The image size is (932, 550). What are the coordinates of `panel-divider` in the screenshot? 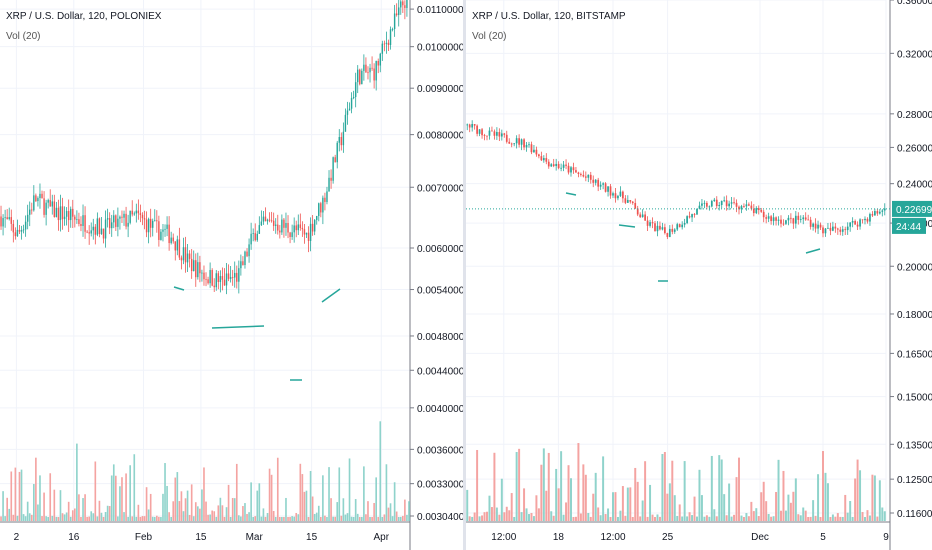 It's located at (464, 275).